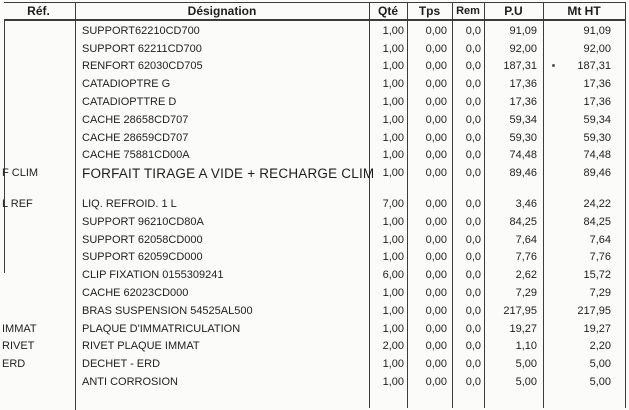 Image resolution: width=629 pixels, height=410 pixels. Describe the element at coordinates (484, 205) in the screenshot. I see `rem-column-separator` at that location.